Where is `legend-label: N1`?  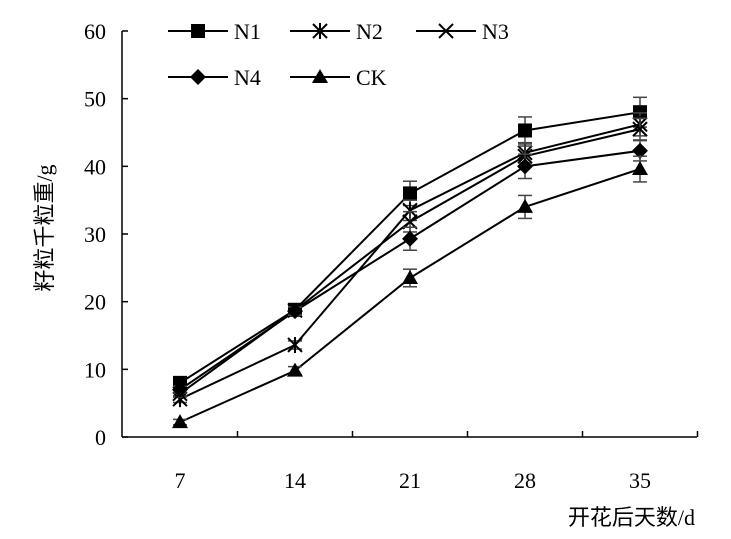 legend-label: N1 is located at coordinates (247, 31).